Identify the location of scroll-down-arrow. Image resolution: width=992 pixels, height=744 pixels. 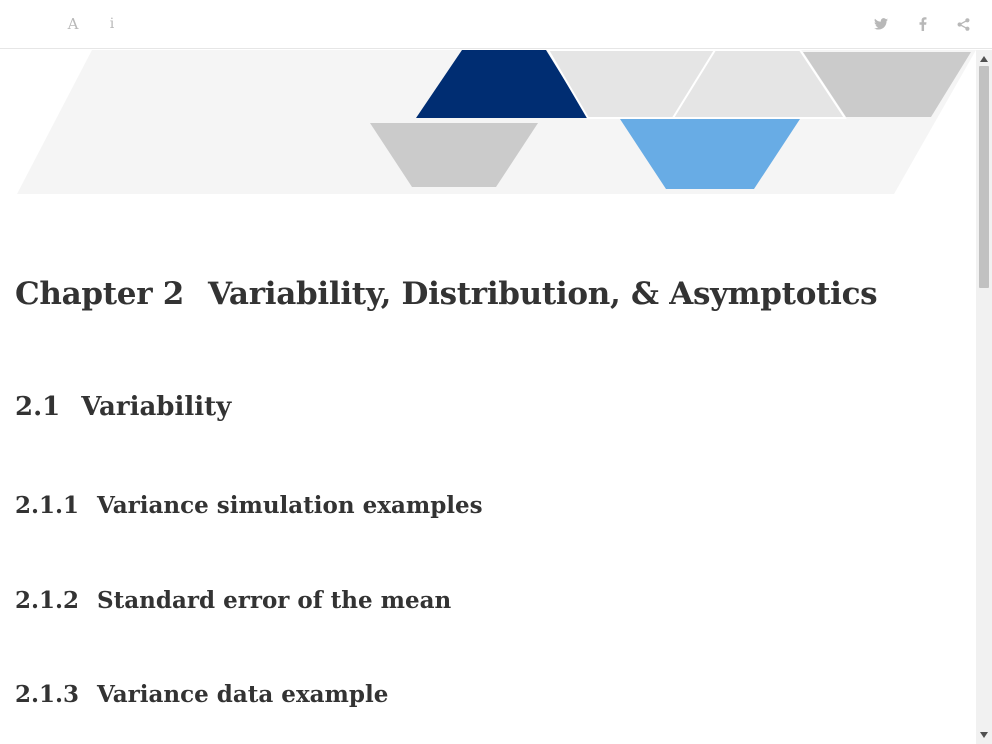
(984, 735).